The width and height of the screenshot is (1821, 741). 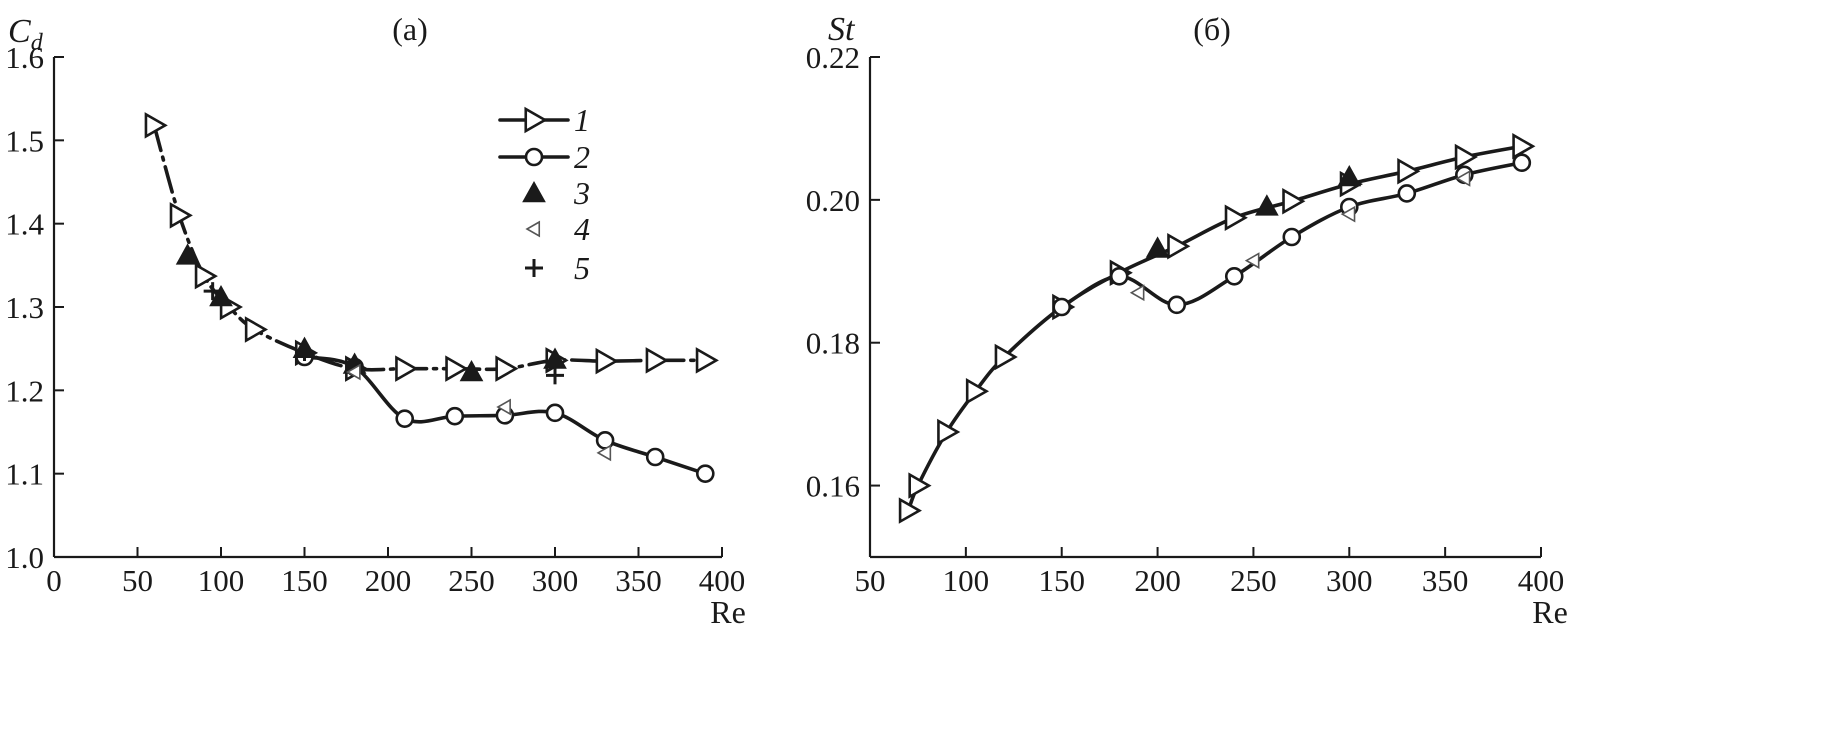 I want to click on y-axis-title-main: C, so click(x=19, y=31).